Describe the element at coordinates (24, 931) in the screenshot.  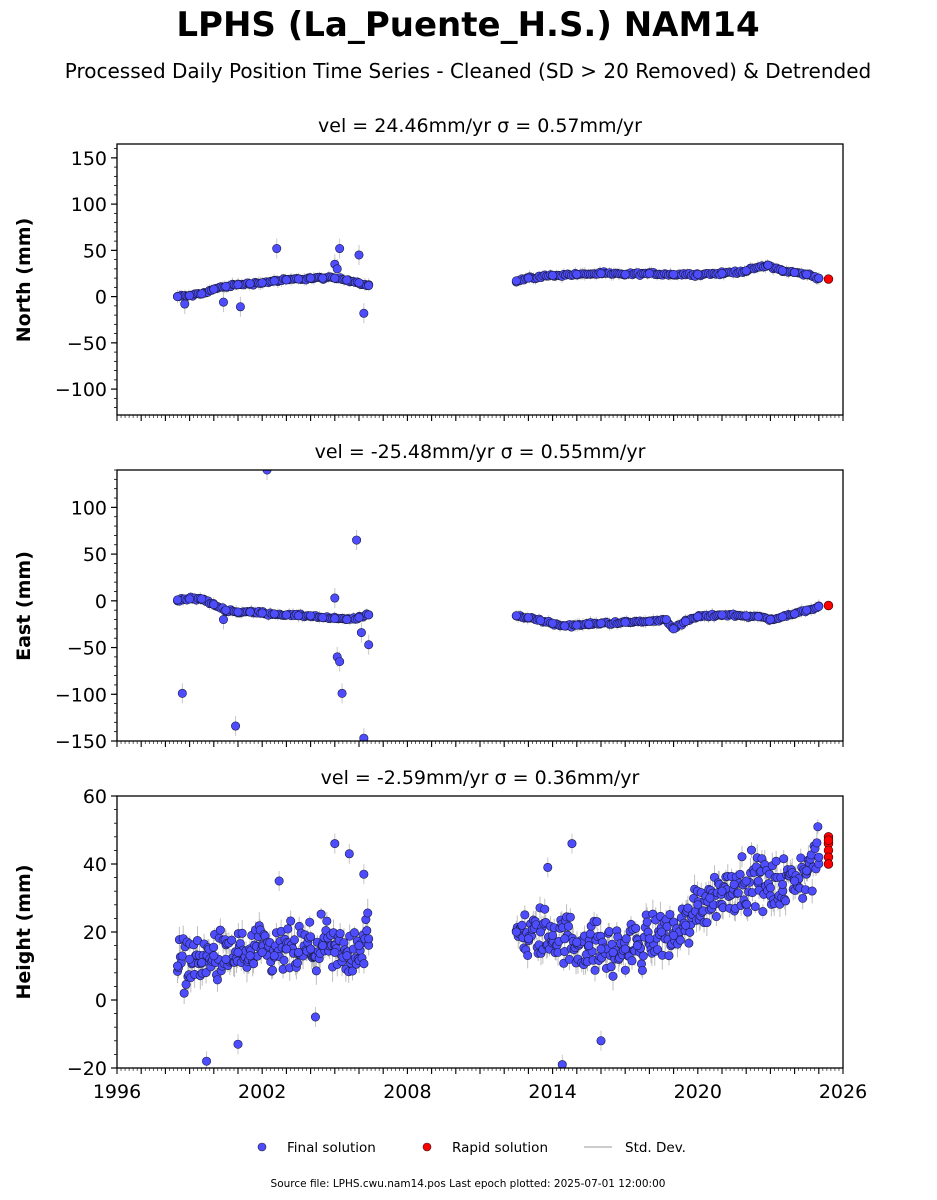
I see `height-ylabel: Height (mm)` at that location.